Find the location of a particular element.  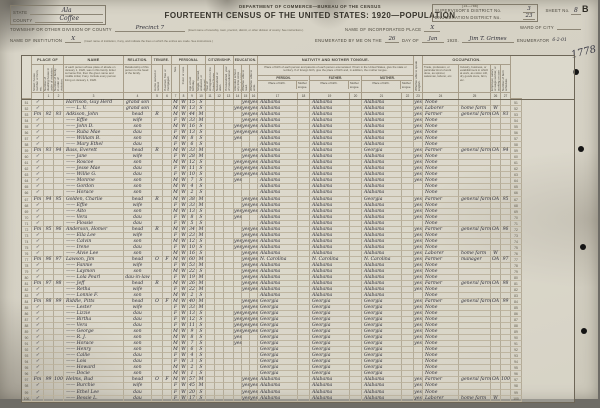

cell-name: —— Vera is located at coordinates (94, 217).